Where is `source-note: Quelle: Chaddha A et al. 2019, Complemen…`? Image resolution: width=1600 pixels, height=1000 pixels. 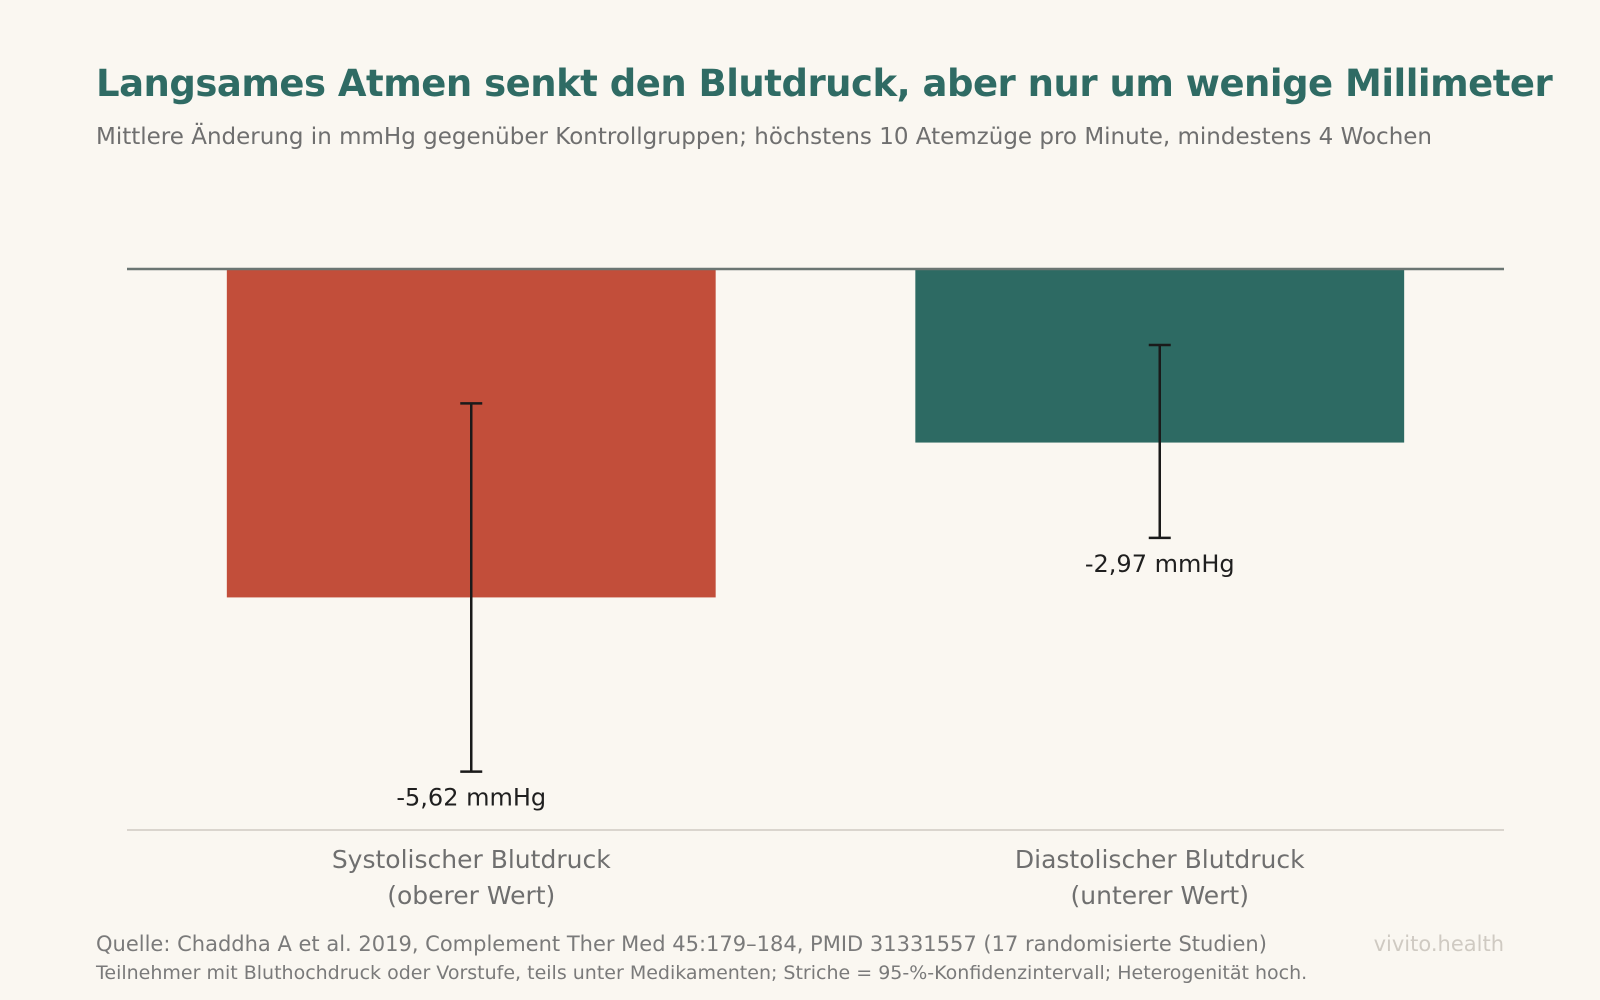 source-note: Quelle: Chaddha A et al. 2019, Complemen… is located at coordinates (681, 944).